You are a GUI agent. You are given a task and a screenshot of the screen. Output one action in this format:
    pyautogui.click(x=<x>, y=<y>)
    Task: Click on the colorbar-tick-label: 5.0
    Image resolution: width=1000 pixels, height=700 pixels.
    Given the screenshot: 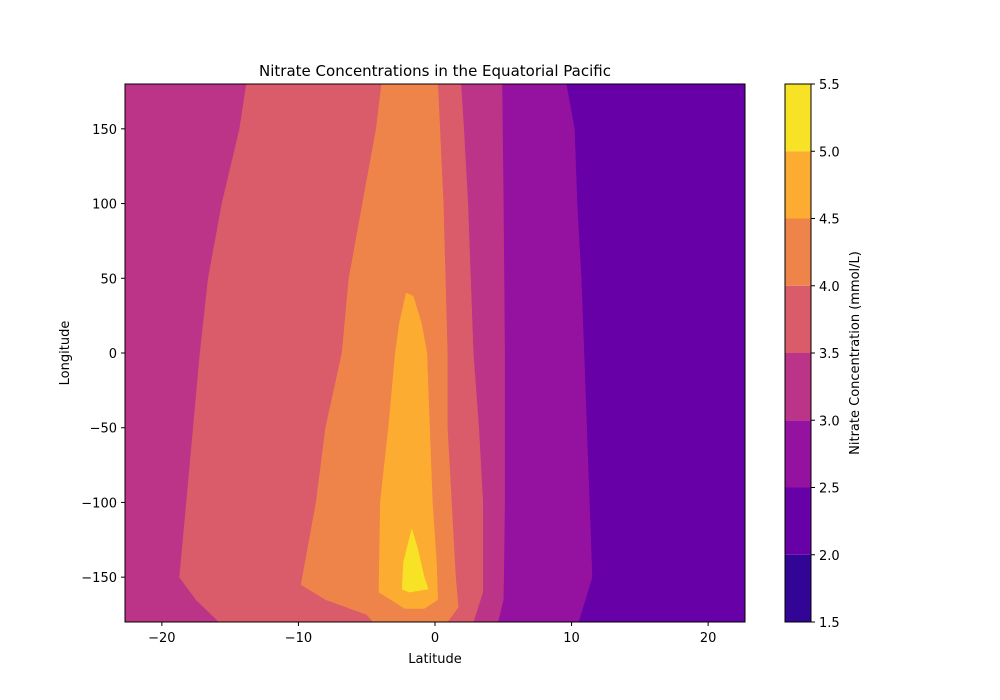 What is the action you would take?
    pyautogui.click(x=829, y=152)
    